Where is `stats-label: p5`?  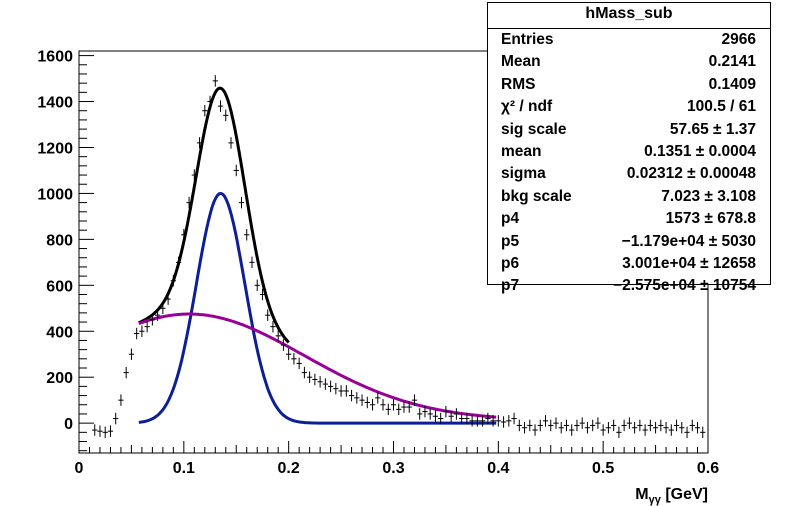
stats-label: p5 is located at coordinates (510, 241).